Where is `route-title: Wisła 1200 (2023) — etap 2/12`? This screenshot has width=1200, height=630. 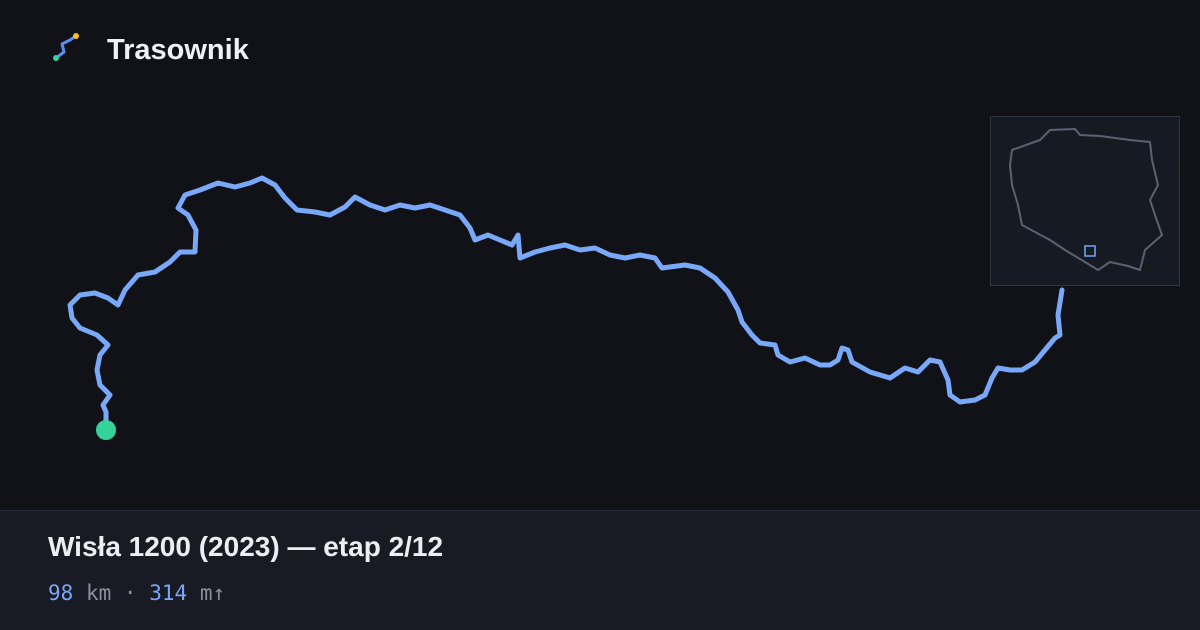
route-title: Wisła 1200 (2023) — etap 2/12 is located at coordinates (246, 546).